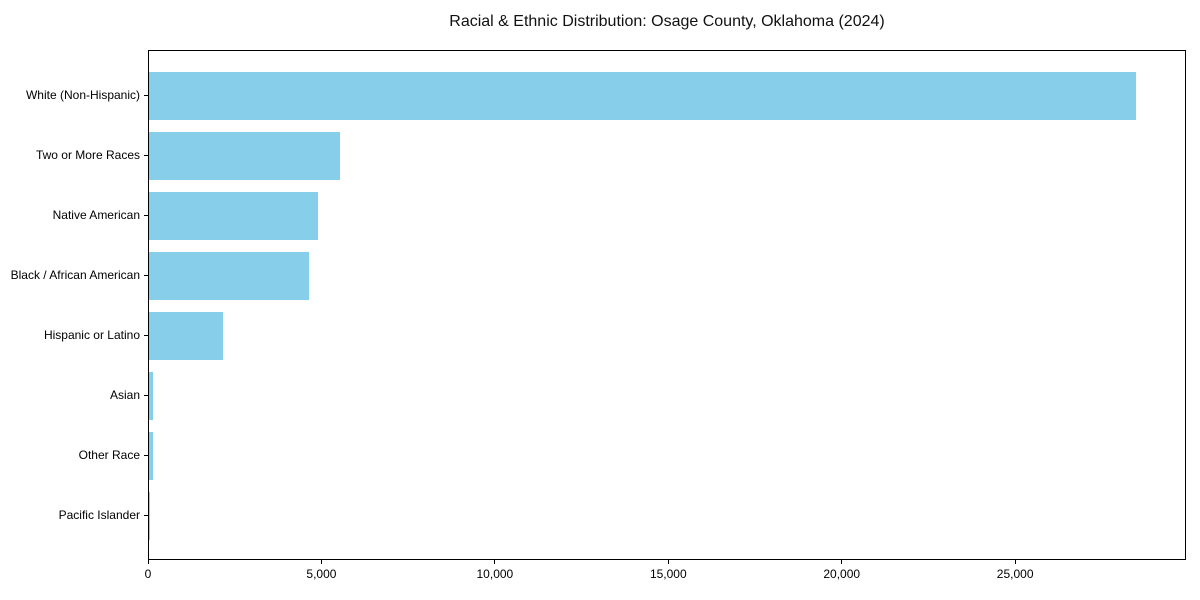  What do you see at coordinates (668, 574) in the screenshot?
I see `x-tick-label: 15,000` at bounding box center [668, 574].